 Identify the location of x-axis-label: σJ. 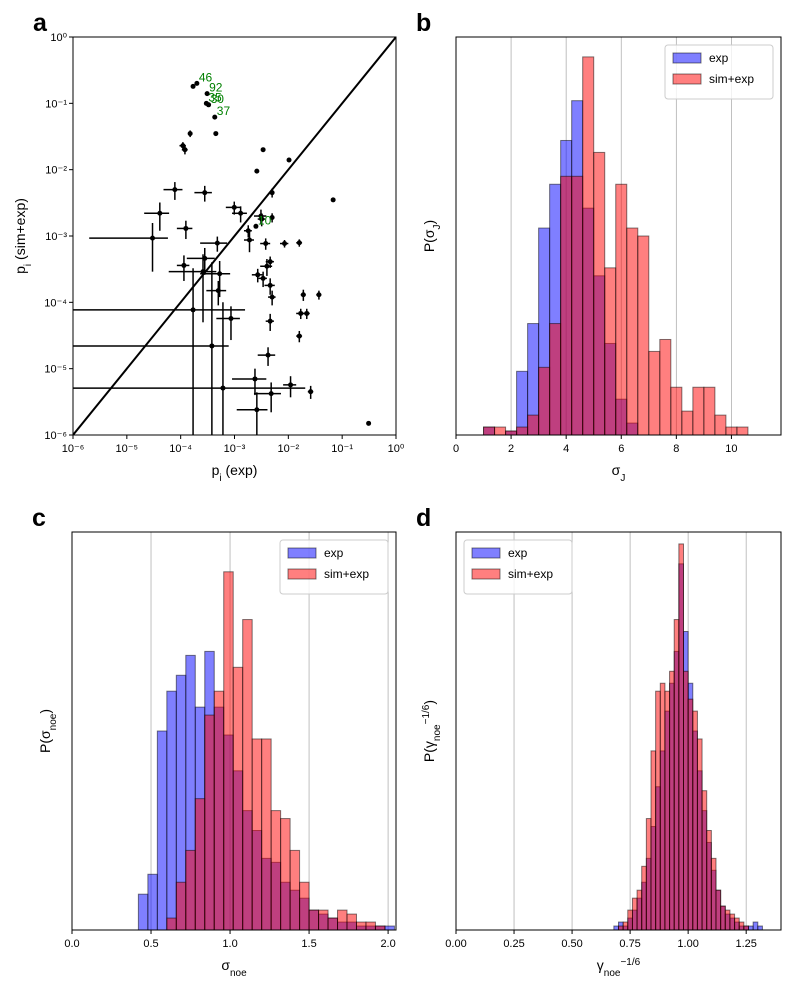
(619, 473).